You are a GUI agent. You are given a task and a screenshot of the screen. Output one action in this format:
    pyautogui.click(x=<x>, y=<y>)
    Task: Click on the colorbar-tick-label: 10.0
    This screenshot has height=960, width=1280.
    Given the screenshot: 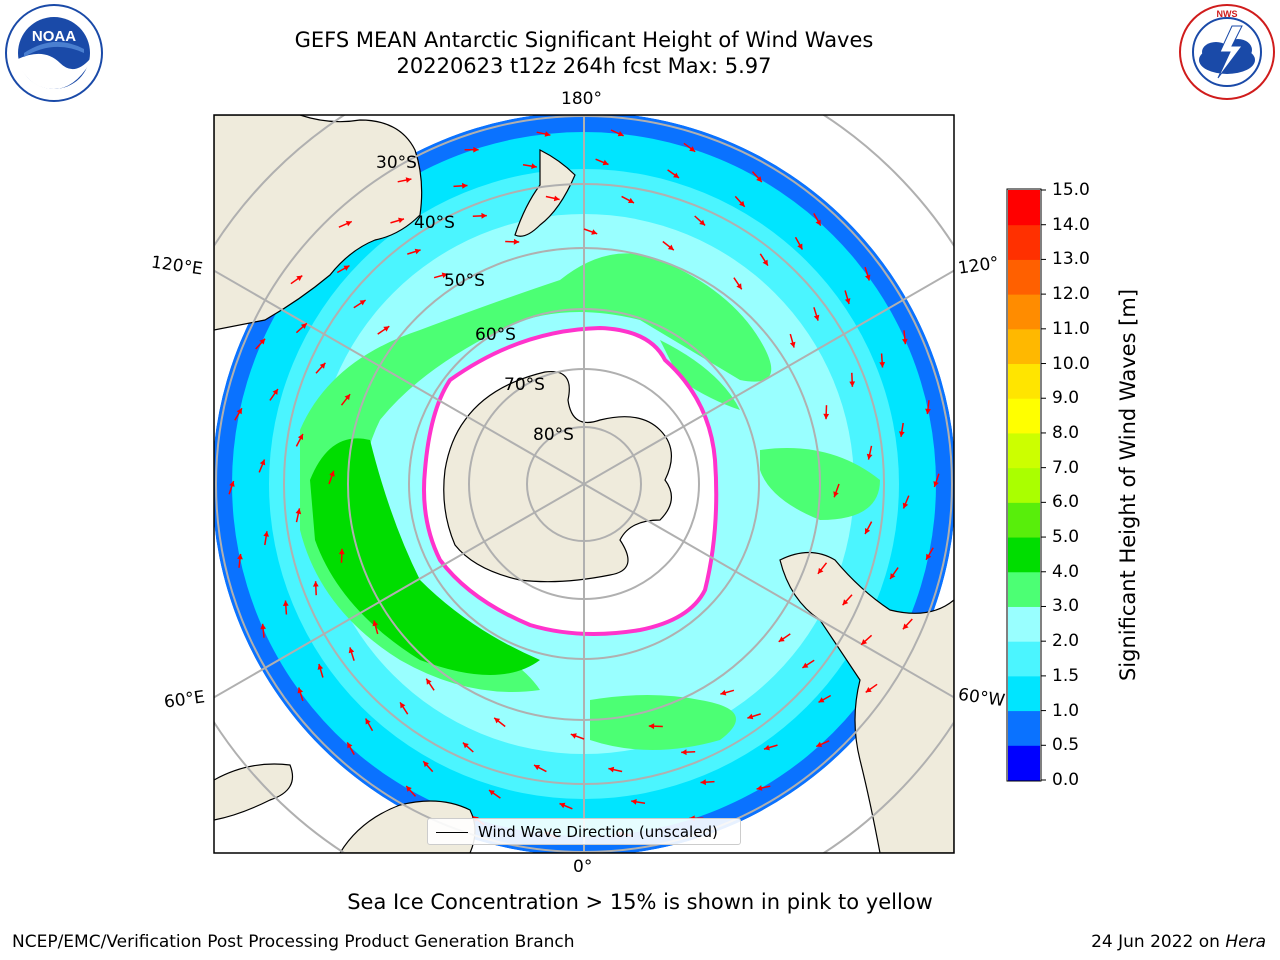 What is the action you would take?
    pyautogui.click(x=1071, y=363)
    